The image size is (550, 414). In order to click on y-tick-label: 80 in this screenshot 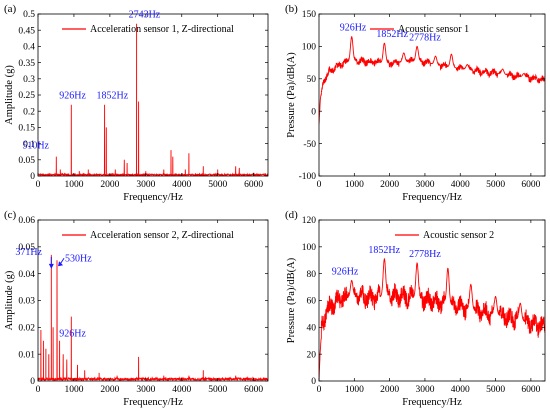, I will do `click(312, 275)`.